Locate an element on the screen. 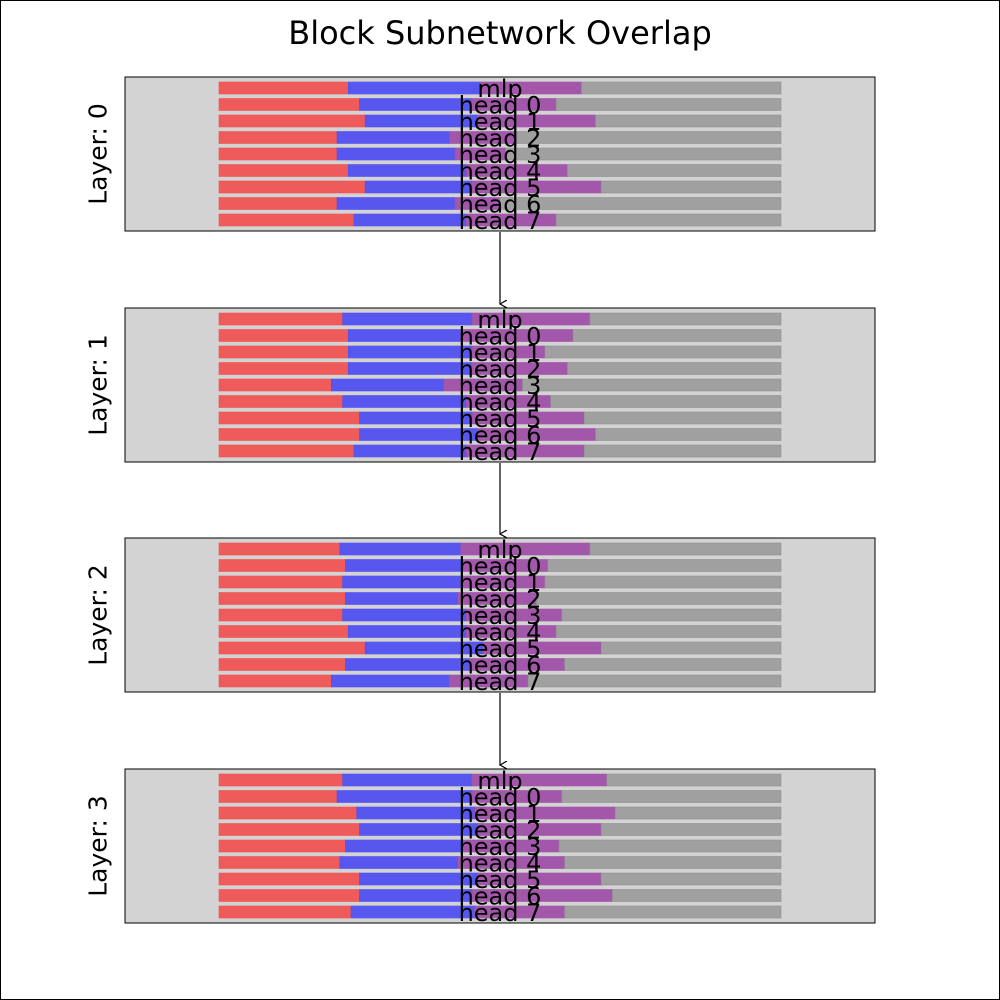  layer-label: Layer: 2 is located at coordinates (98, 615).